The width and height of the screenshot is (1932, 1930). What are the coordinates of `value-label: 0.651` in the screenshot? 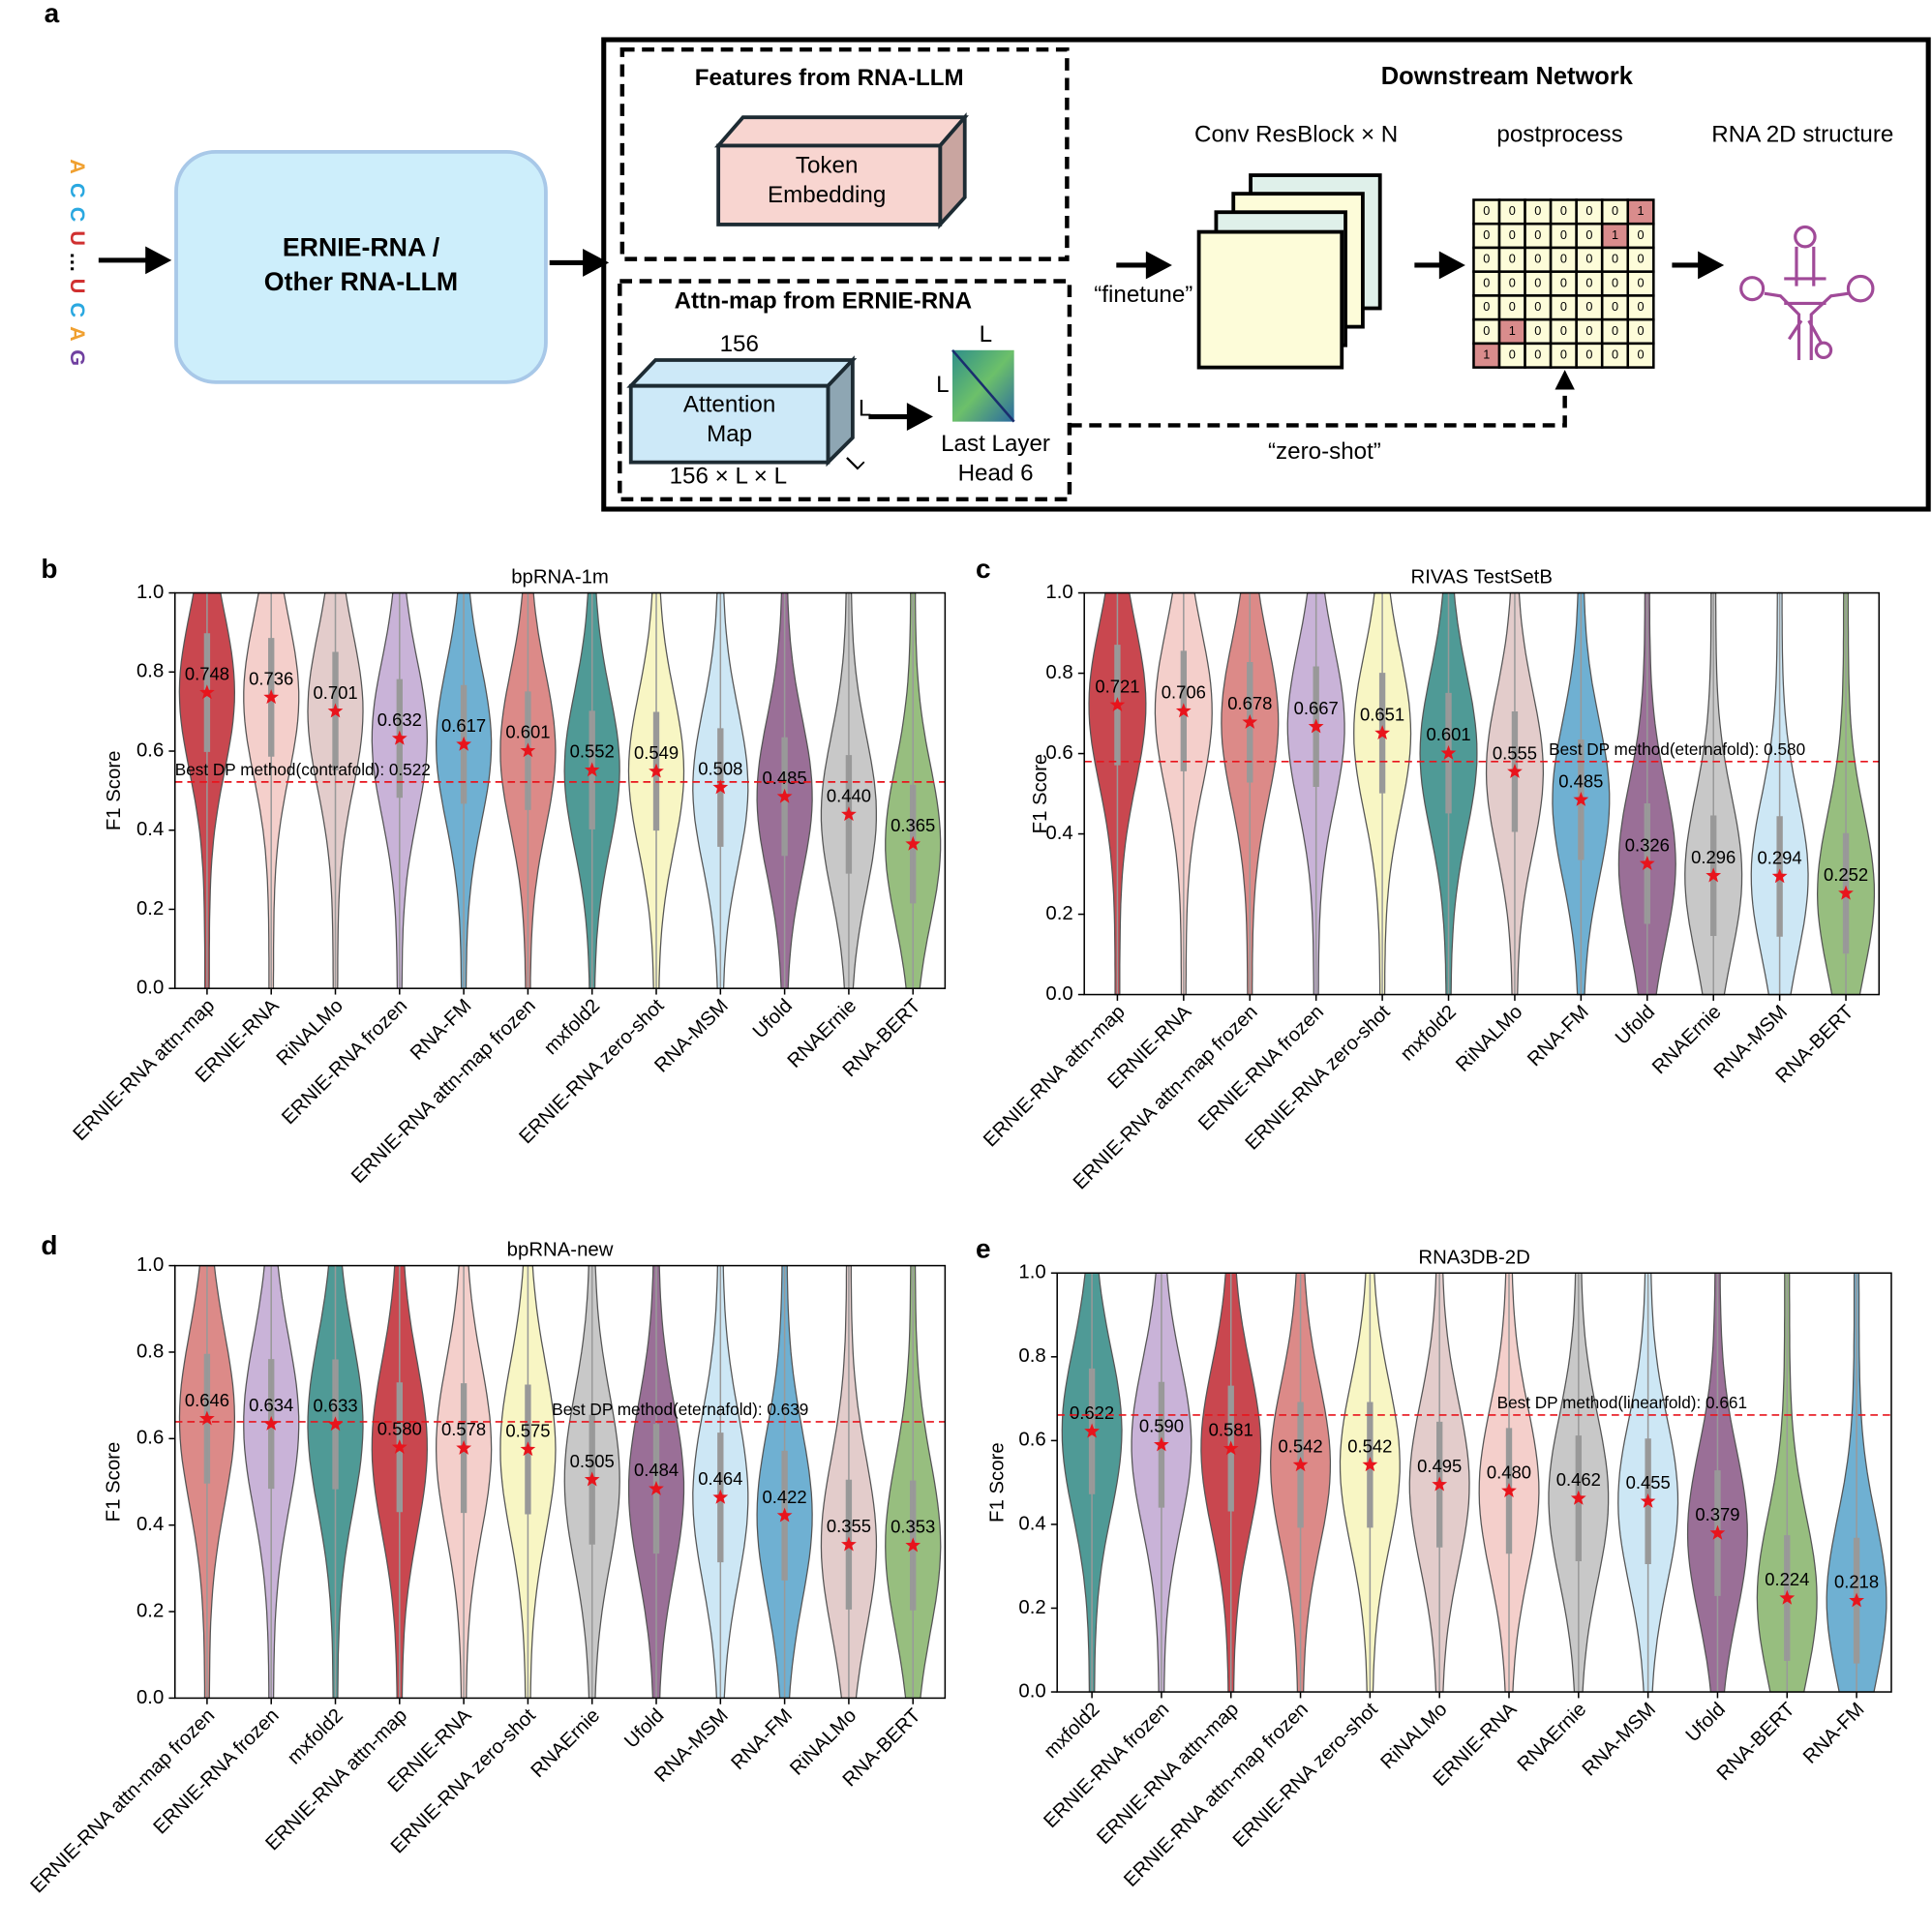 It's located at (1382, 714).